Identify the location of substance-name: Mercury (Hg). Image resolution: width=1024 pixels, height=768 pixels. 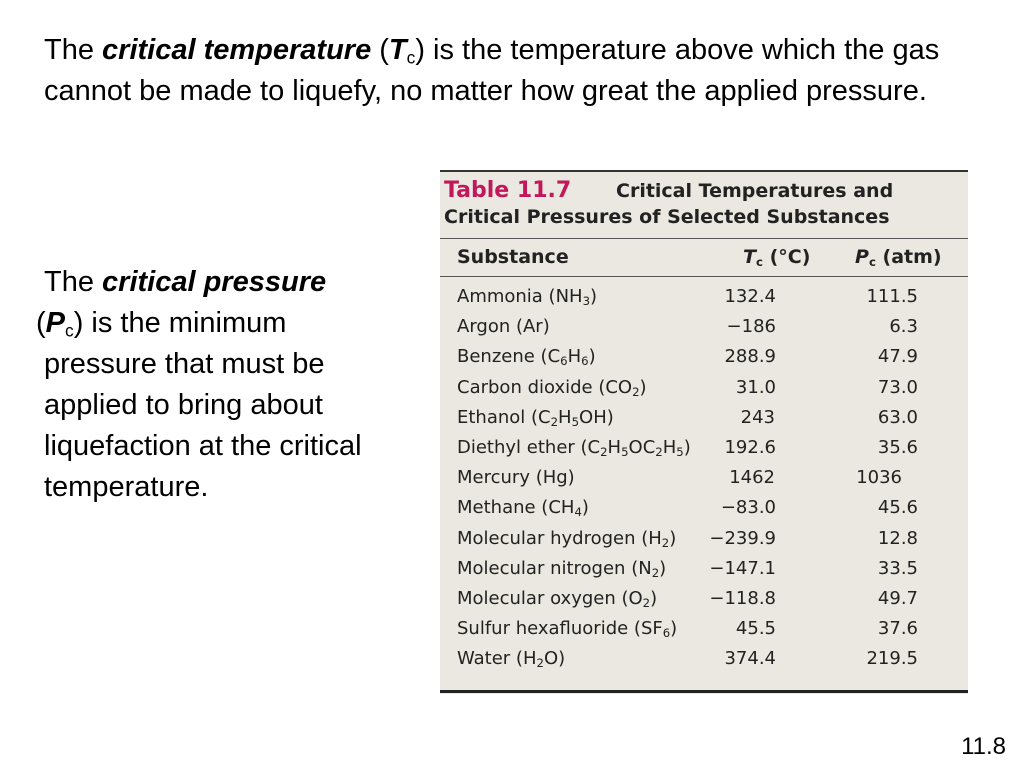
(516, 477).